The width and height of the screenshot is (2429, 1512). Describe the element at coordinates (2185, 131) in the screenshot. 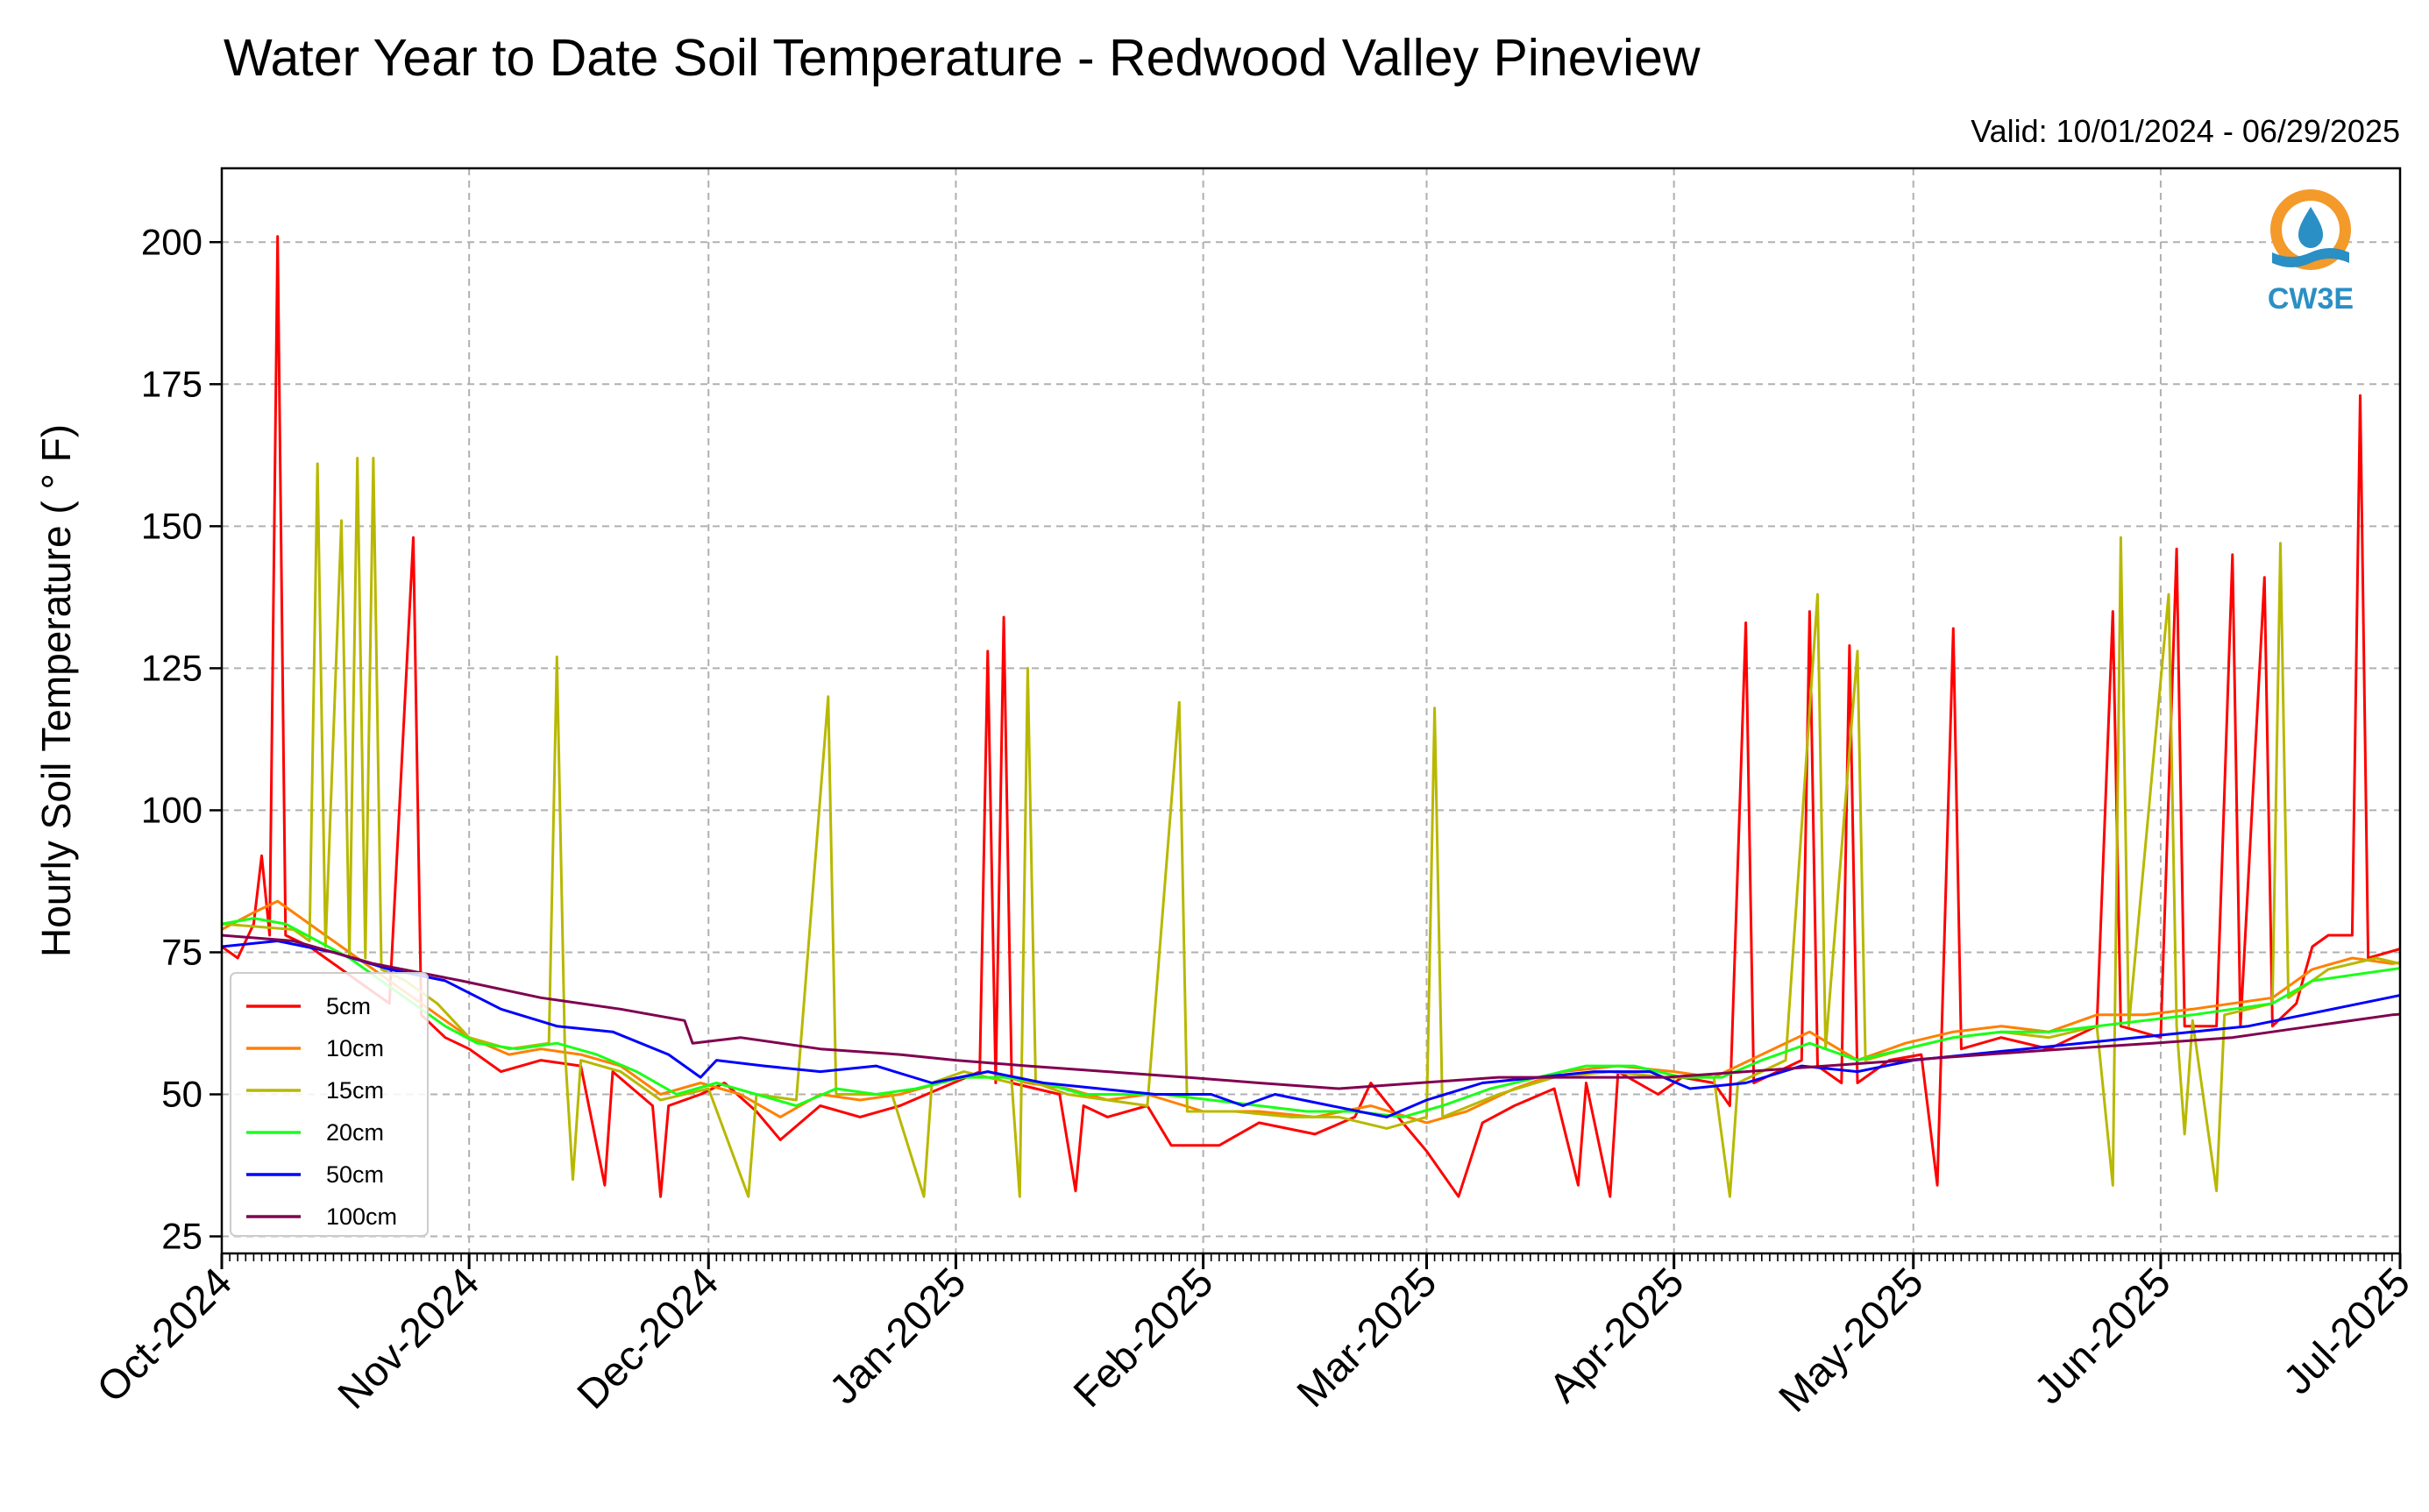

I see `chart-subtitle: Valid: 10/01/2024 - 06/29/2025` at that location.